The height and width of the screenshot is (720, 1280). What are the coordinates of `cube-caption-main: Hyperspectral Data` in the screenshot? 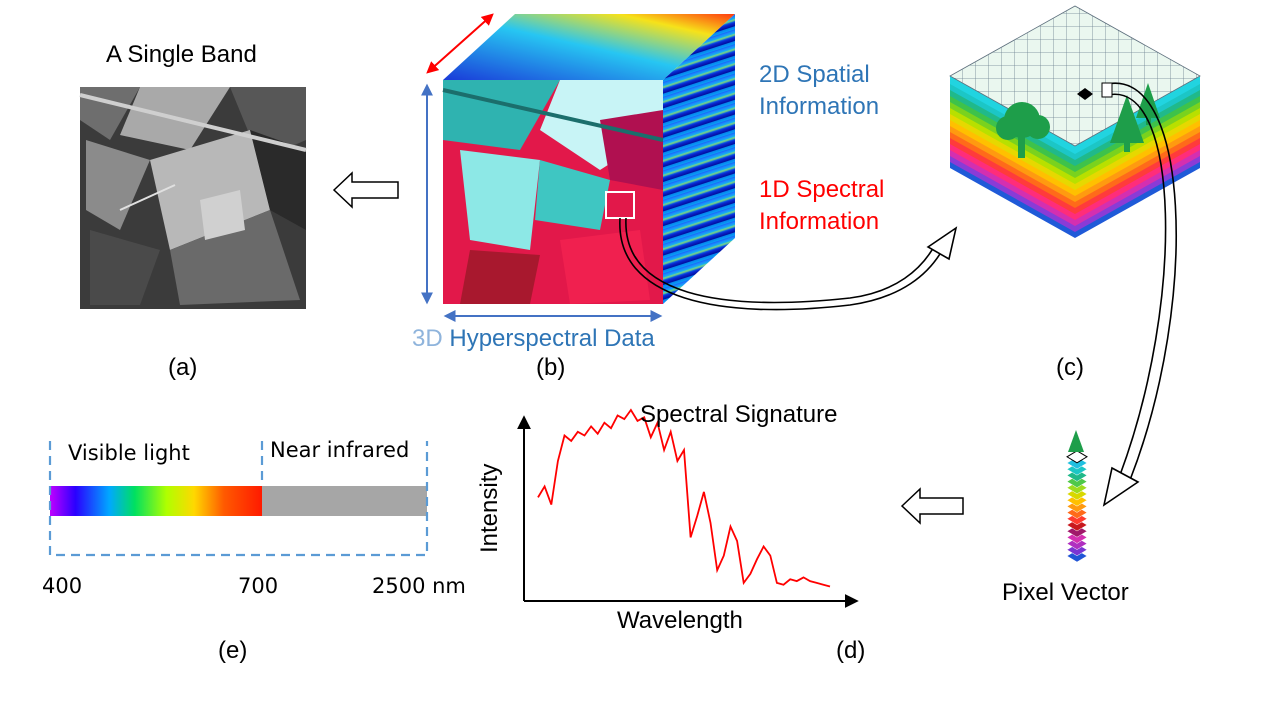 It's located at (552, 338).